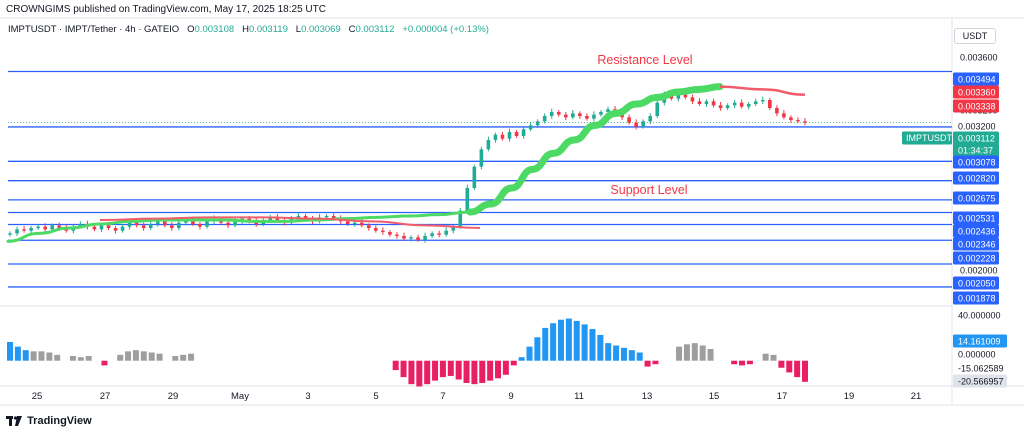 This screenshot has width=1024, height=436. What do you see at coordinates (977, 127) in the screenshot?
I see `price-label: 0.003200` at bounding box center [977, 127].